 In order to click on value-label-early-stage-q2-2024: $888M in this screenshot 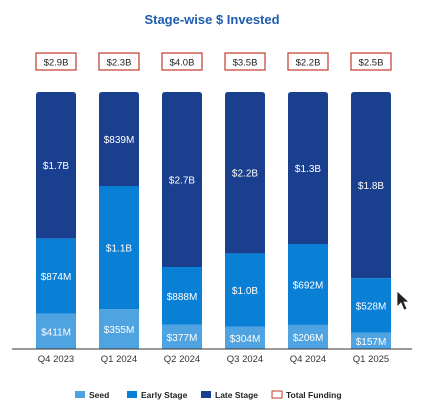, I will do `click(182, 297)`.